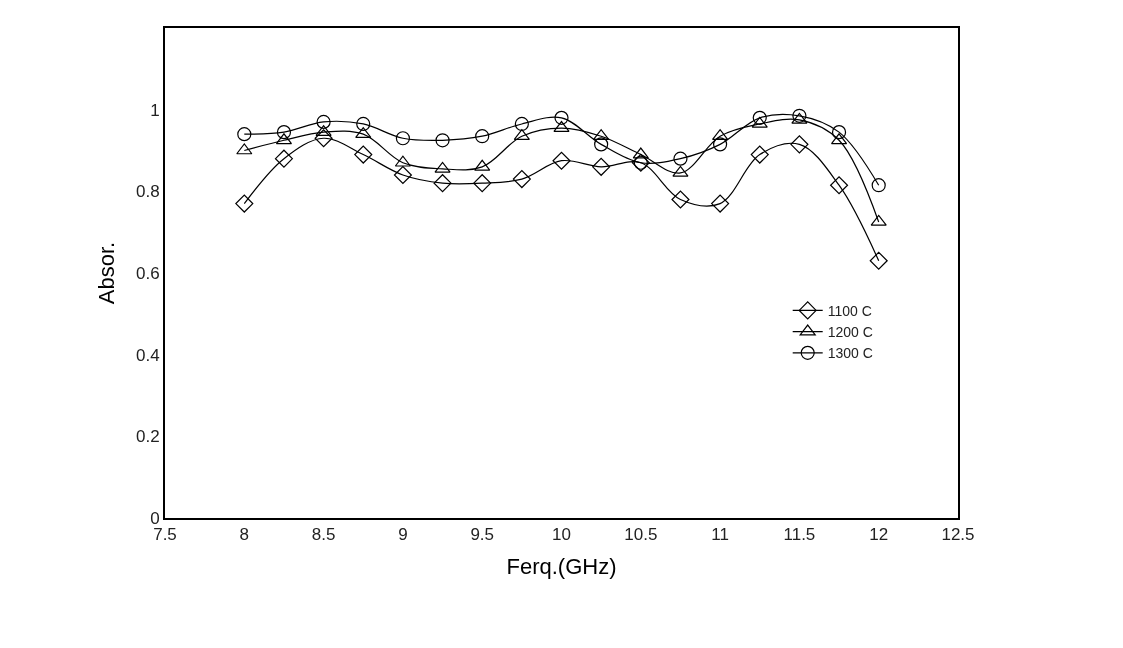  Describe the element at coordinates (403, 535) in the screenshot. I see `x-tick-label: 9` at that location.